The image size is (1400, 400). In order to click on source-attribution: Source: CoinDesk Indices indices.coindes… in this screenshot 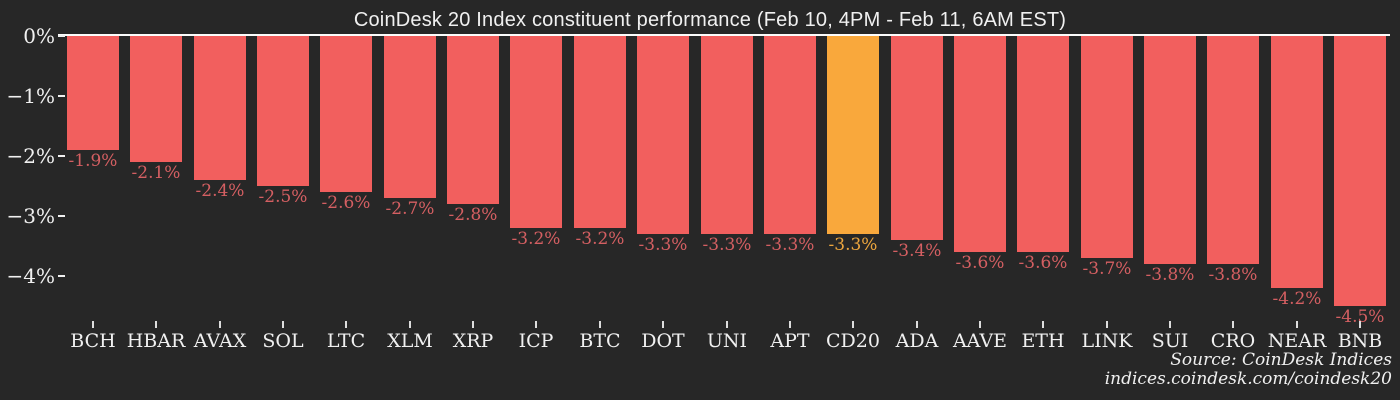, I will do `click(1248, 370)`.